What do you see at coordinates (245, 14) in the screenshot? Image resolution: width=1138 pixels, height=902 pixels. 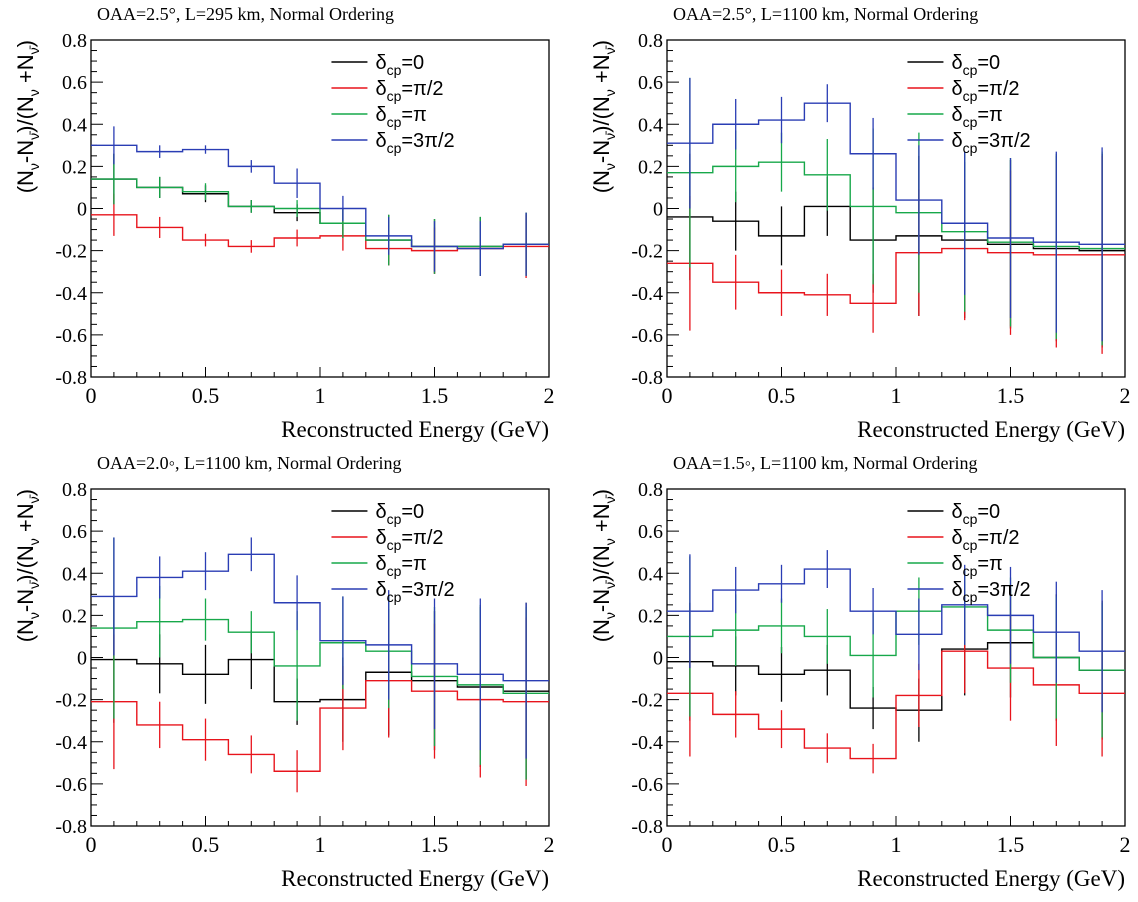 I see `panel-title: OAA=2.5°, L=295 km, Normal Ordering` at bounding box center [245, 14].